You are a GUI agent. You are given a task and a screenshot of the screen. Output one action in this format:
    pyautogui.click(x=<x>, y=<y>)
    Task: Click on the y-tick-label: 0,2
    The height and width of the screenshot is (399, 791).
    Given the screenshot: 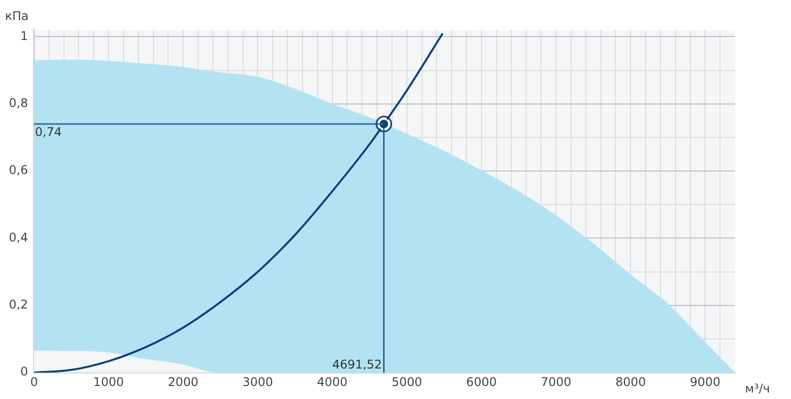 What is the action you would take?
    pyautogui.click(x=18, y=305)
    